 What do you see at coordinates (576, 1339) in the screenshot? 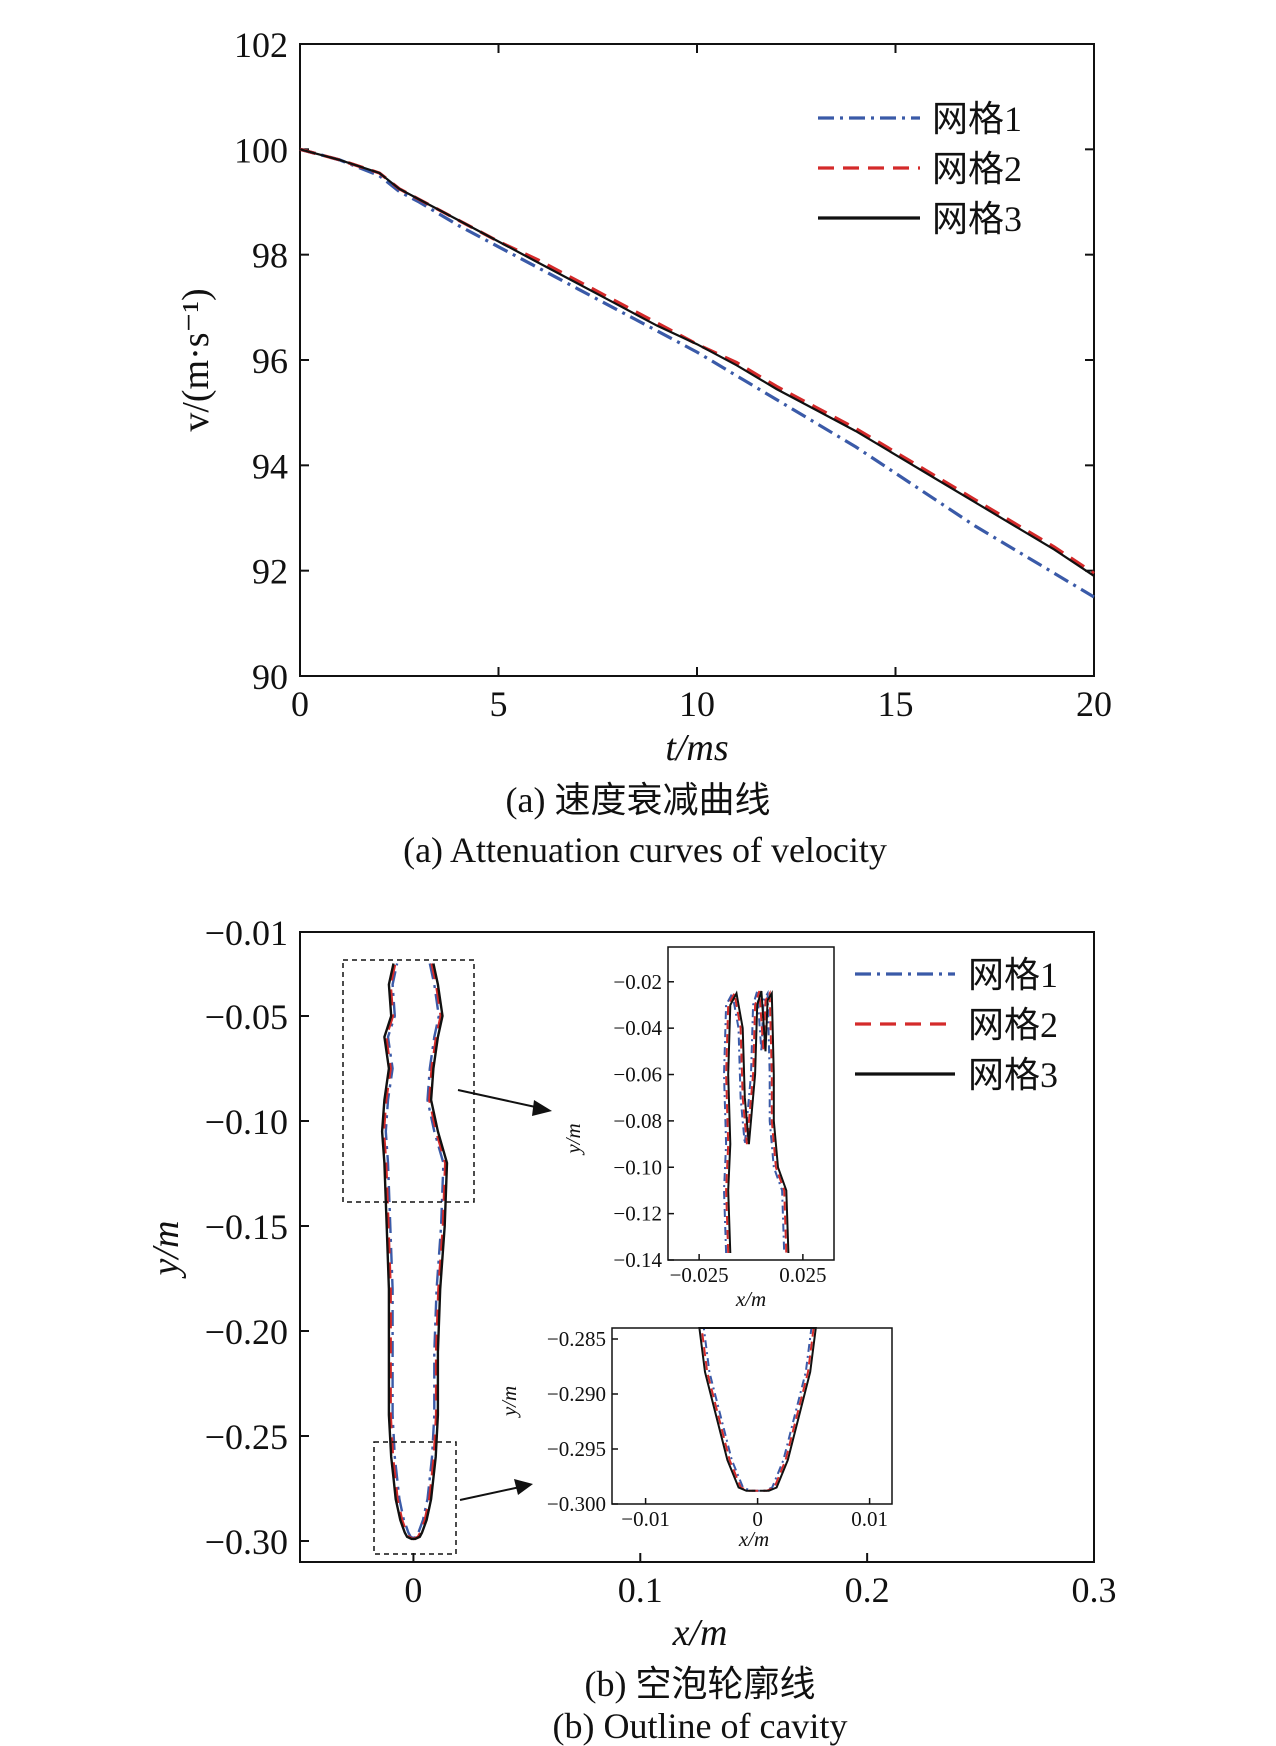
I see `inset-bottom-y-tick-label: −0.285` at bounding box center [576, 1339].